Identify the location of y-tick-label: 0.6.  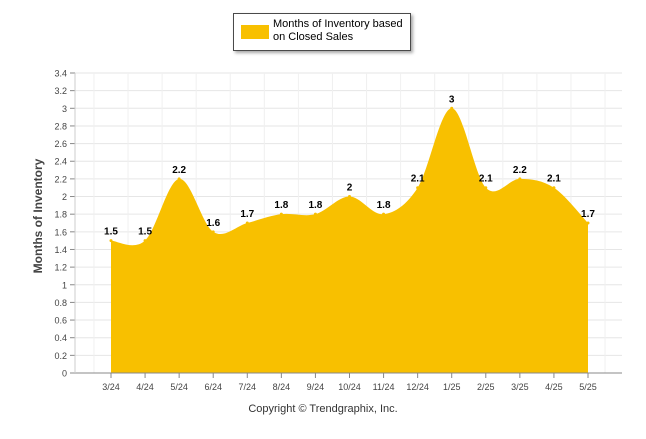
(60, 321).